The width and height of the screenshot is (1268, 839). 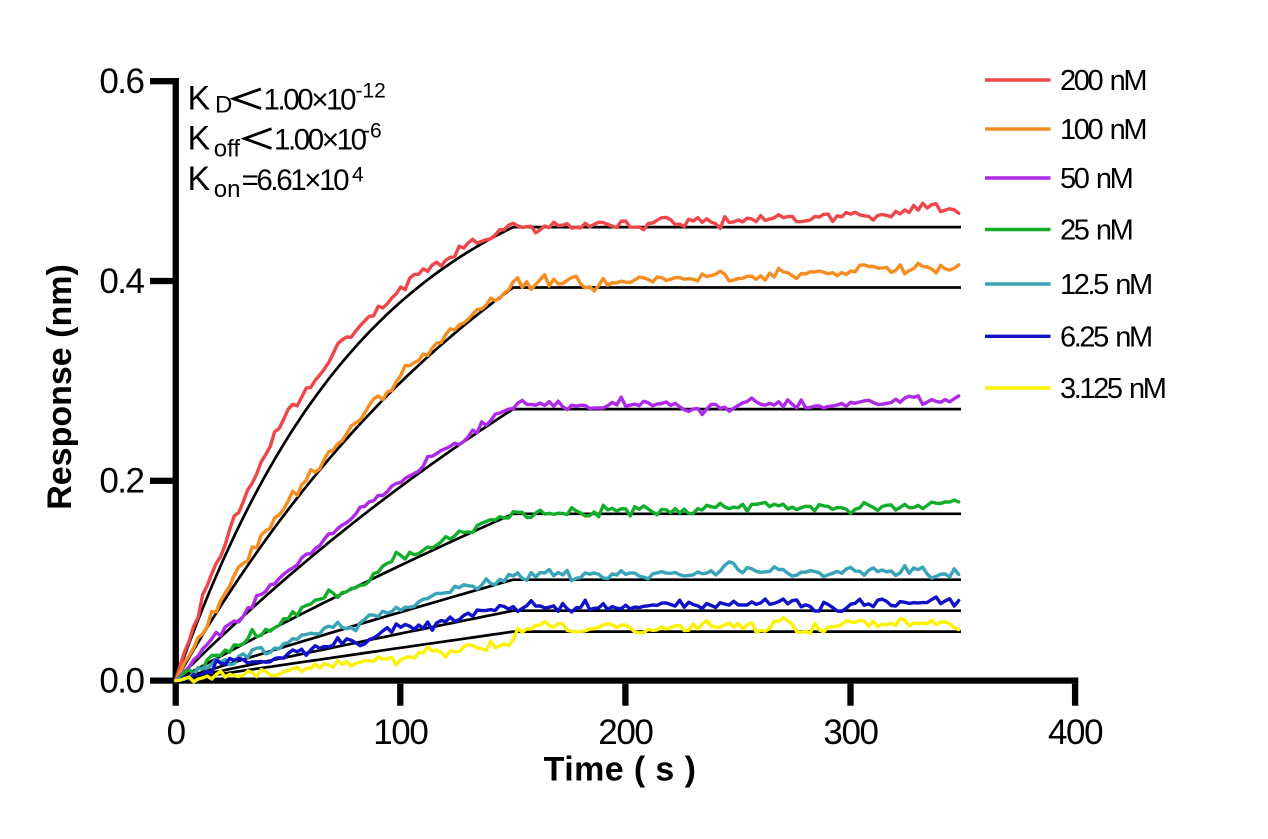 I want to click on svg-text: 0.4, so click(x=121, y=281).